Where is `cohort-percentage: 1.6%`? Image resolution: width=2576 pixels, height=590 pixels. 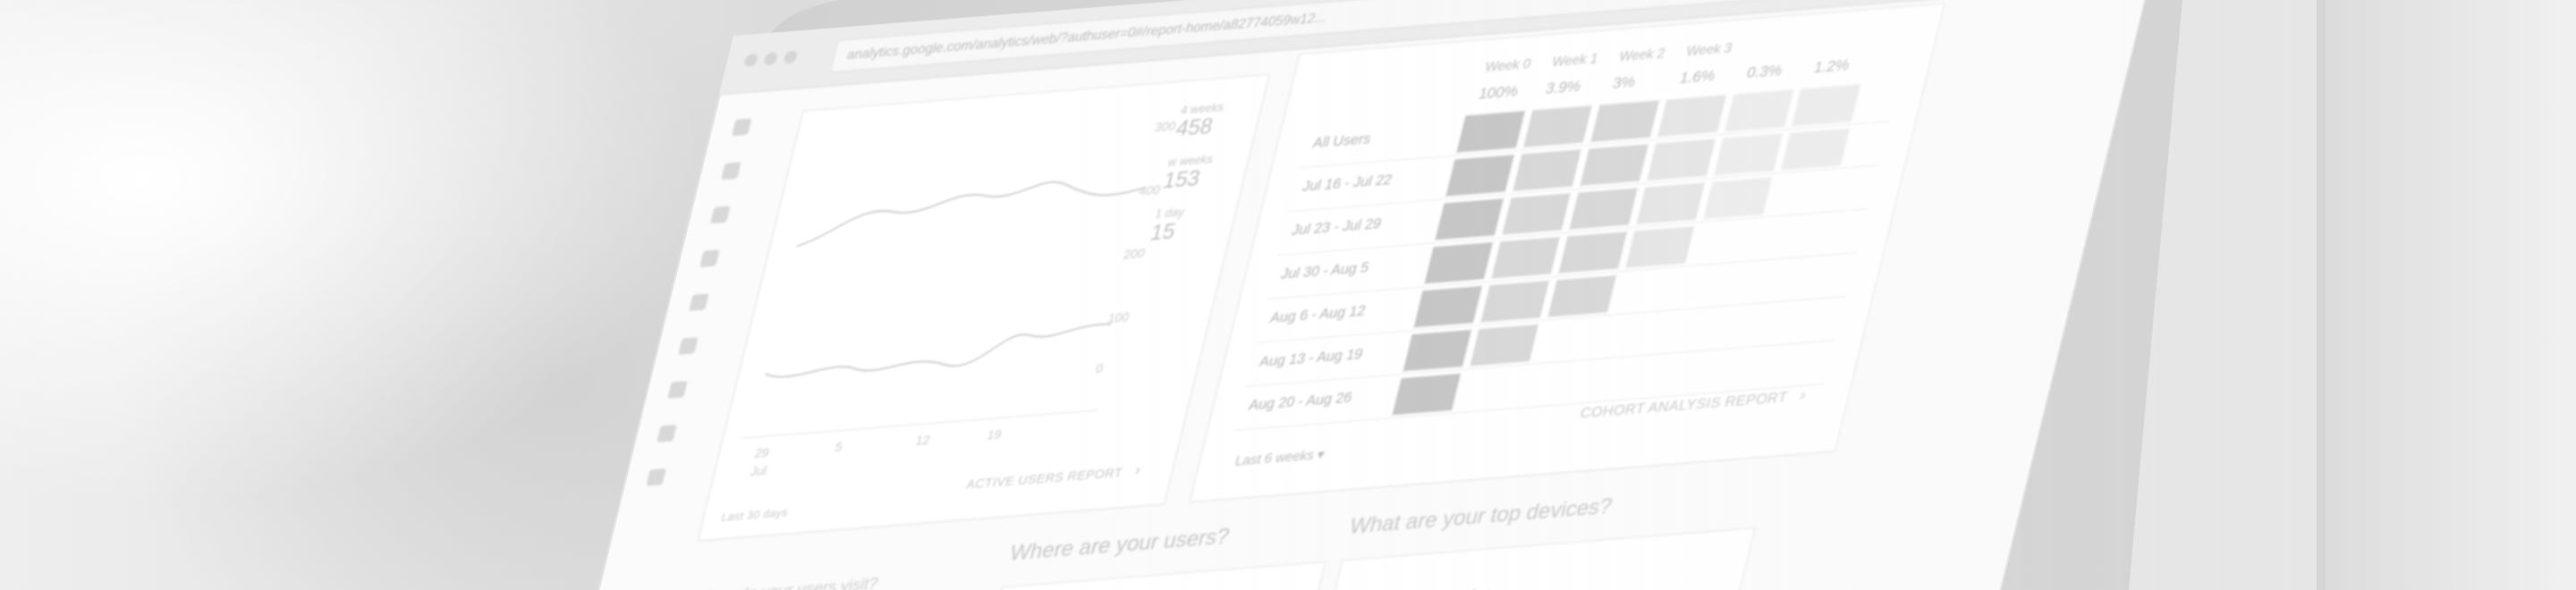
cohort-percentage: 1.6% is located at coordinates (1697, 76).